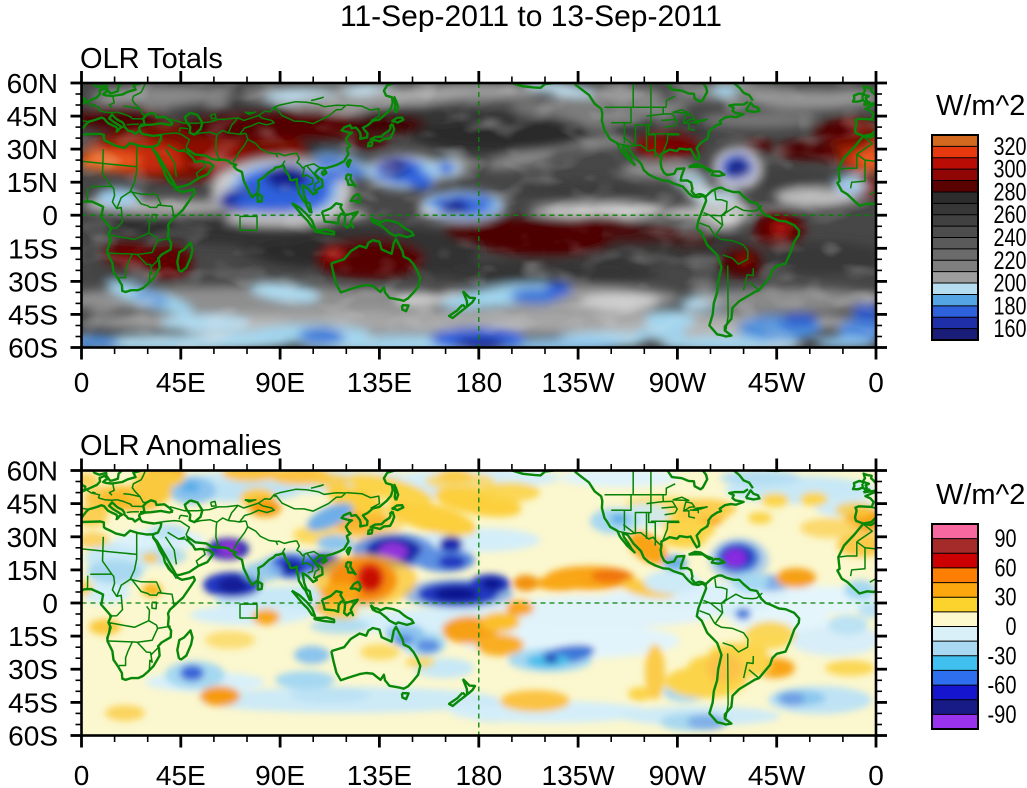 The width and height of the screenshot is (1027, 788). I want to click on svg-text: -60, so click(1002, 686).